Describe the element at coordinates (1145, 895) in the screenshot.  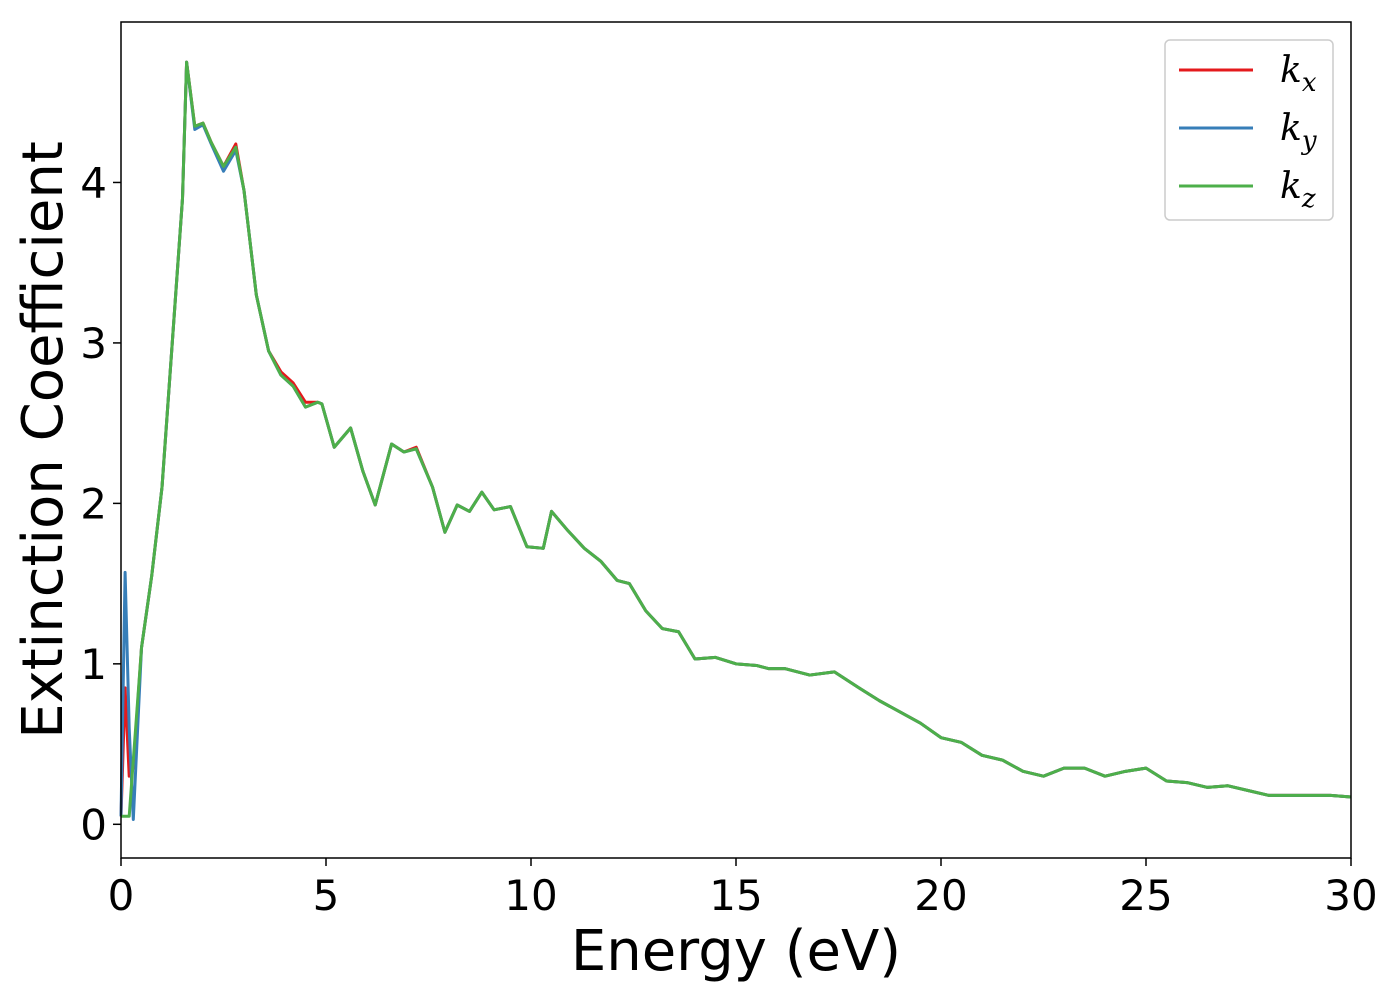
I see `x-tick-label: 25` at that location.